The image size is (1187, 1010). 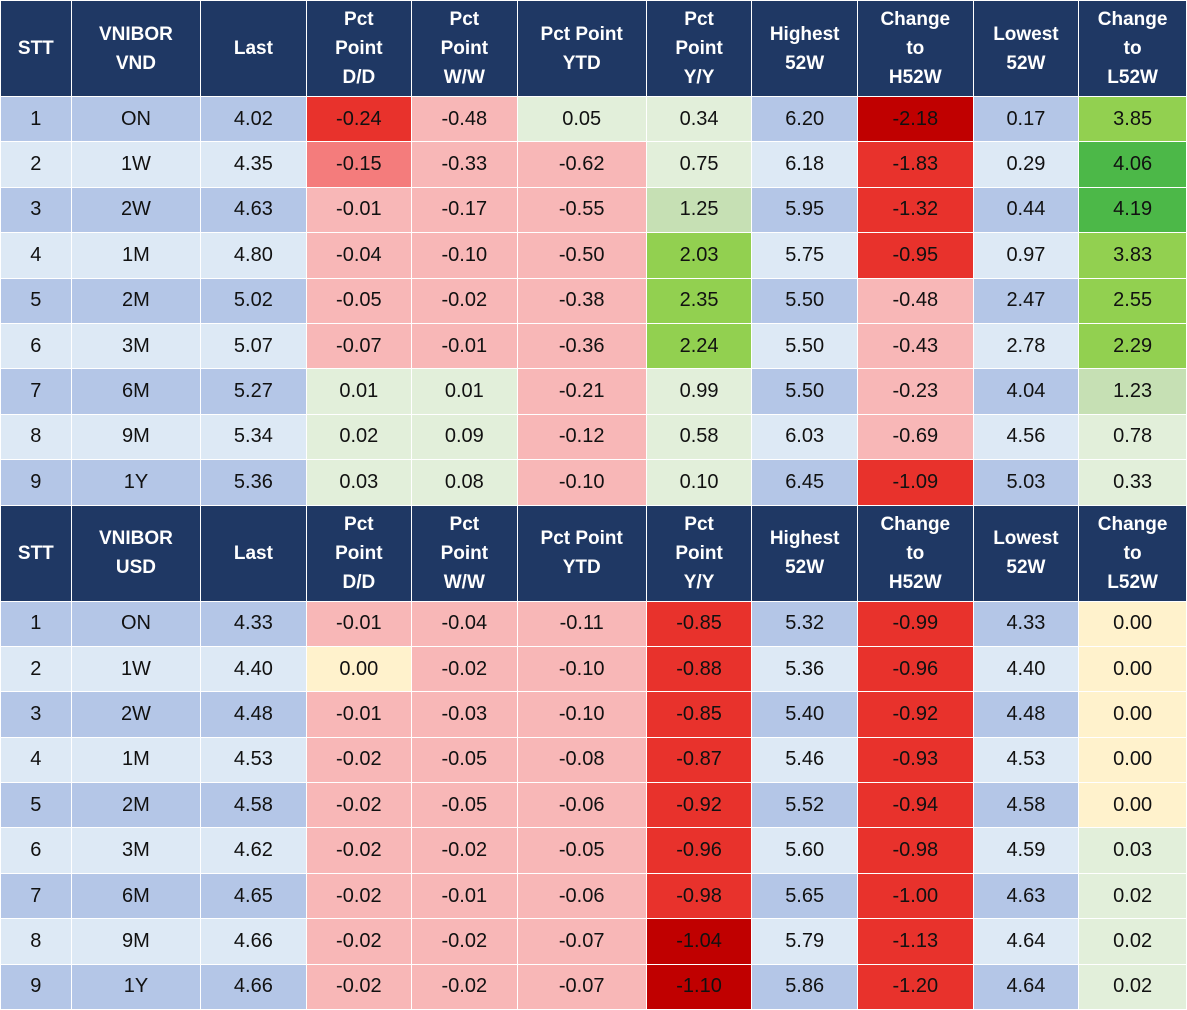 What do you see at coordinates (36, 391) in the screenshot?
I see `cell-stt: 7` at bounding box center [36, 391].